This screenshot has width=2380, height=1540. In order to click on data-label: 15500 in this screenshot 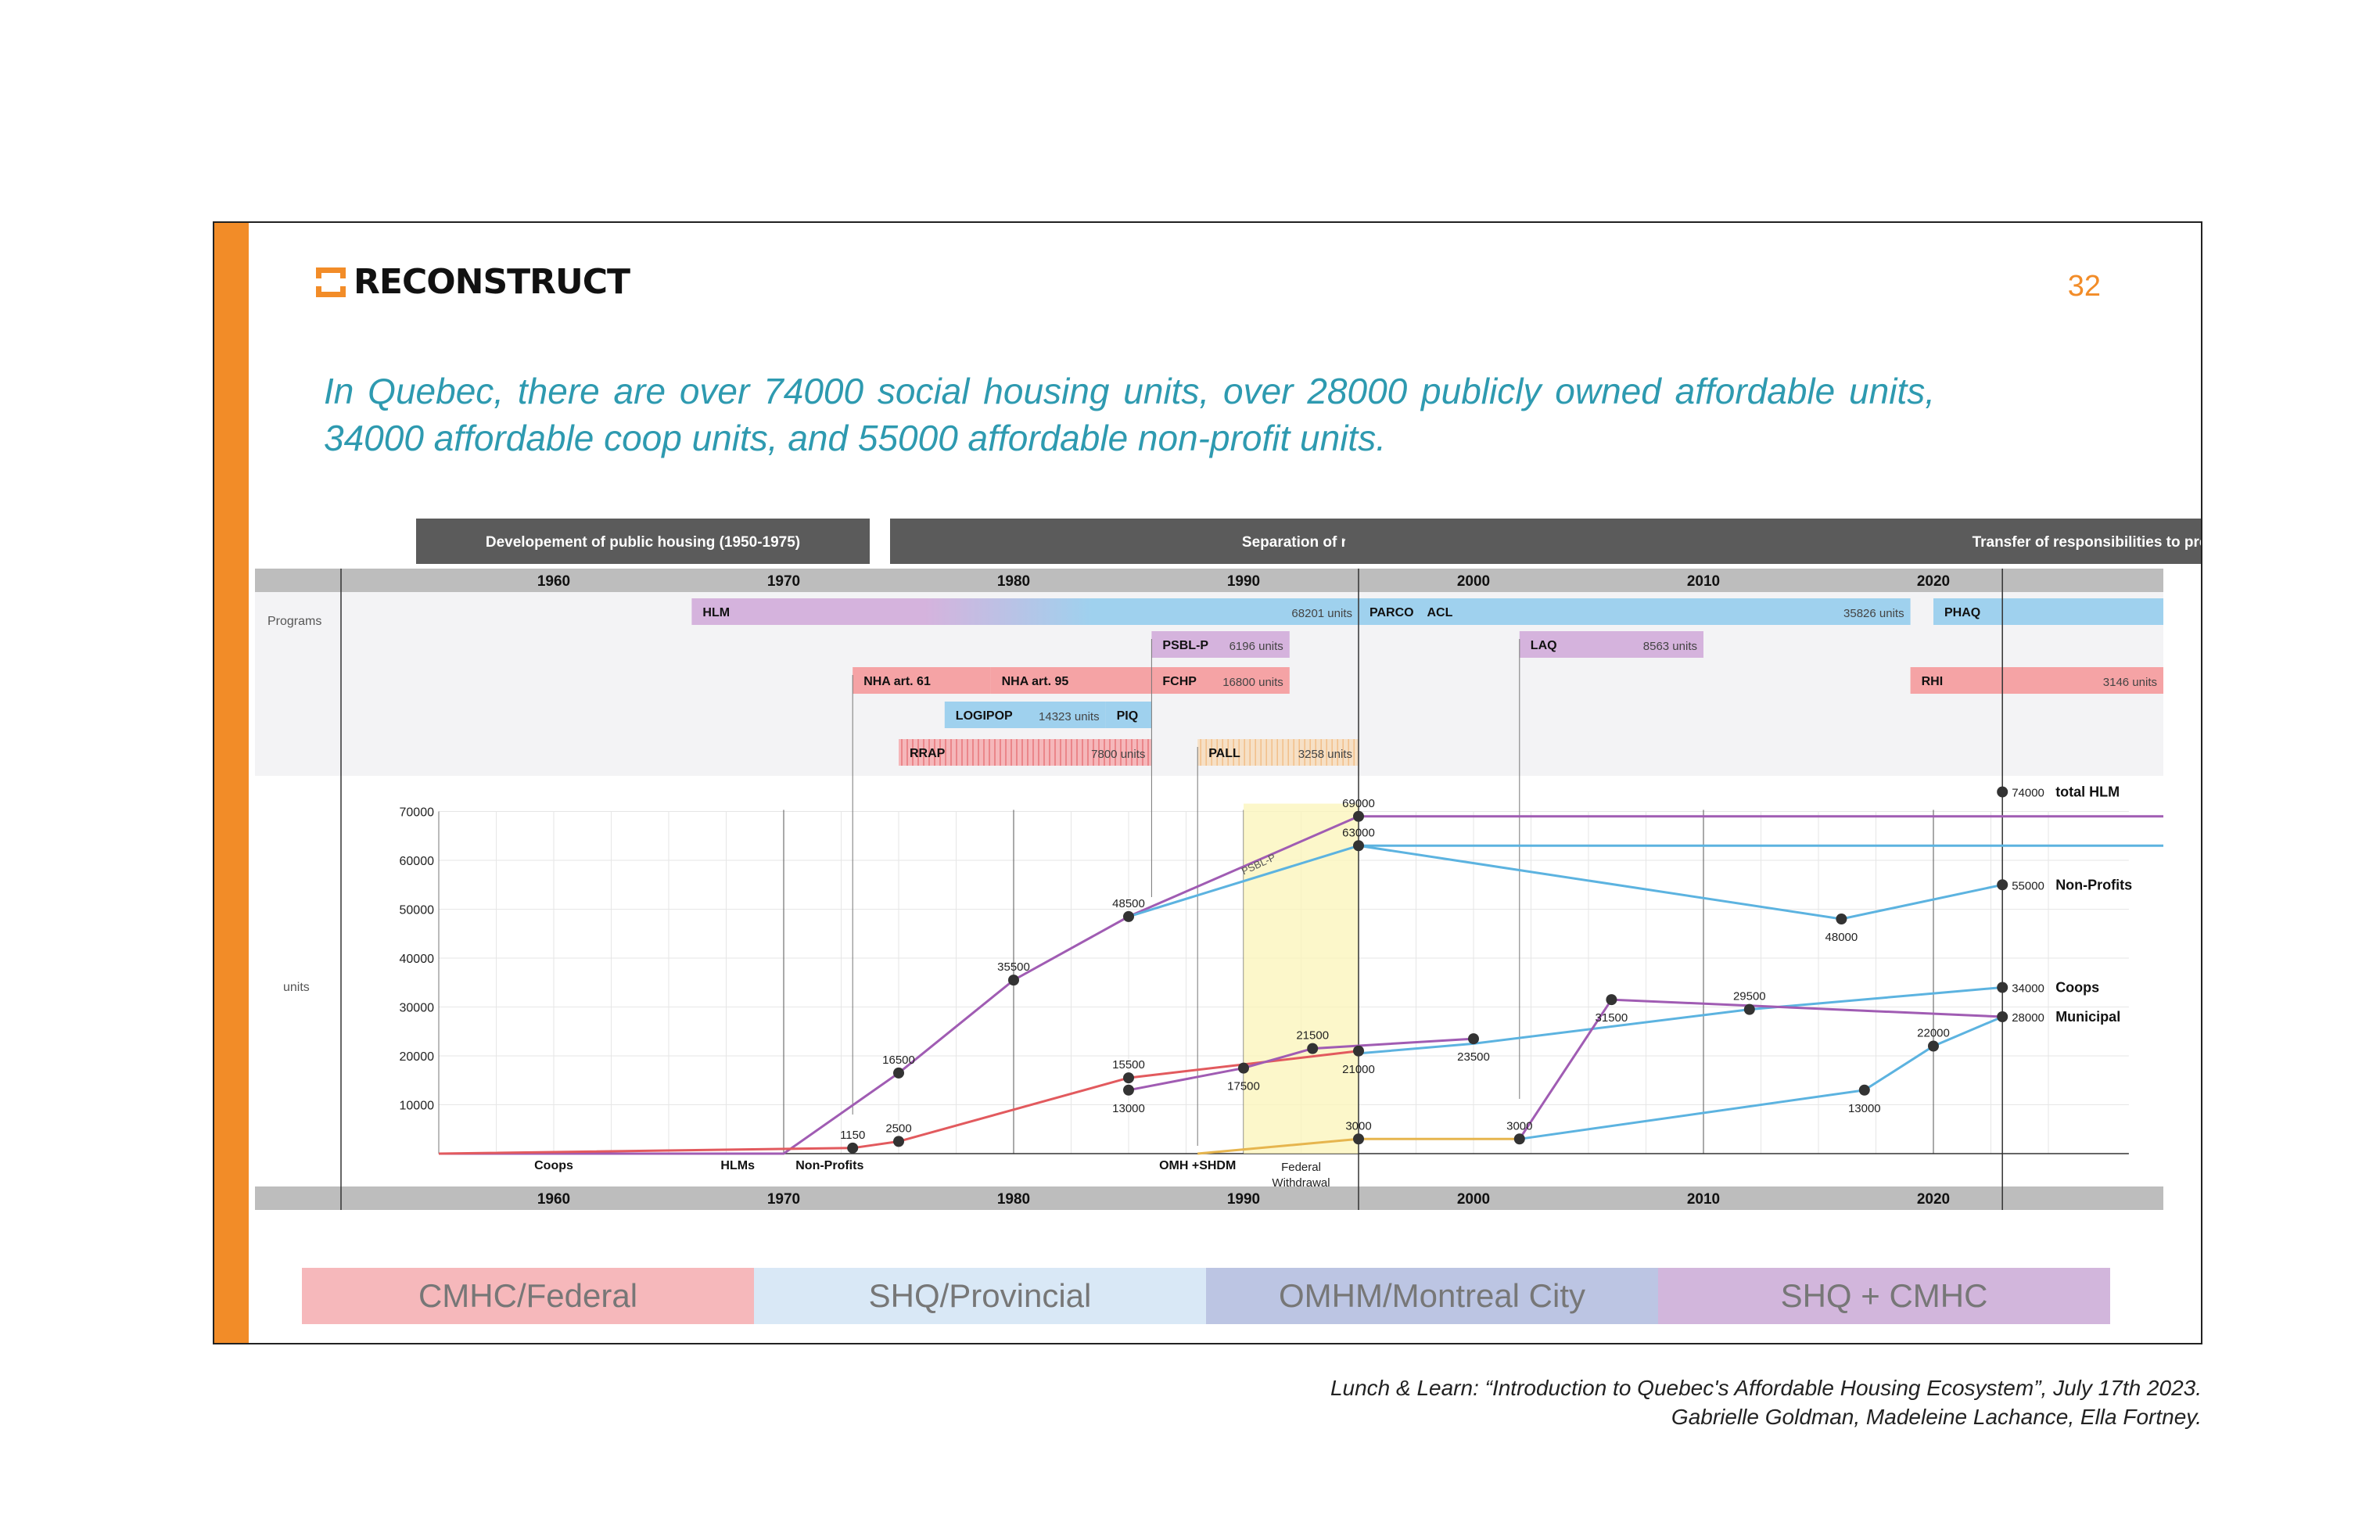, I will do `click(1128, 1065)`.